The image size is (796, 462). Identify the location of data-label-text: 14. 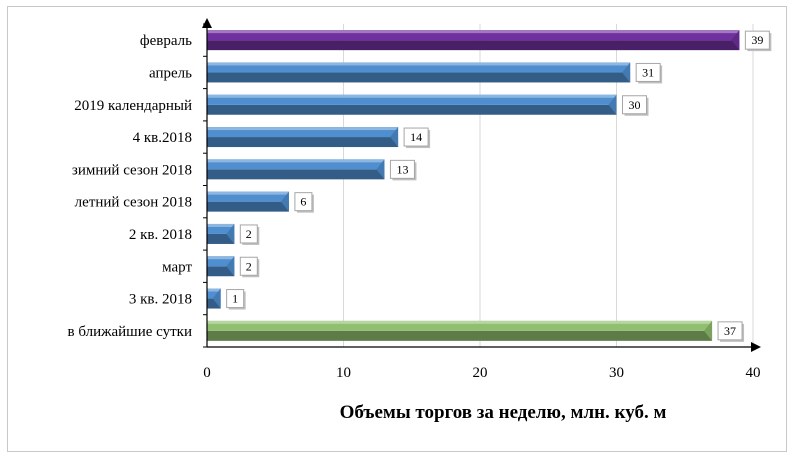
(416, 137).